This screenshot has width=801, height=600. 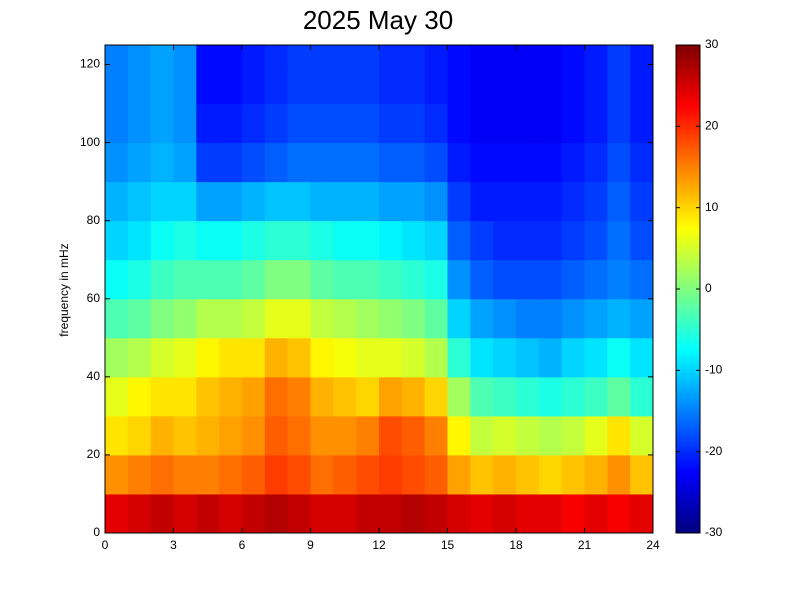 I want to click on x-tick-label: 12, so click(x=379, y=545).